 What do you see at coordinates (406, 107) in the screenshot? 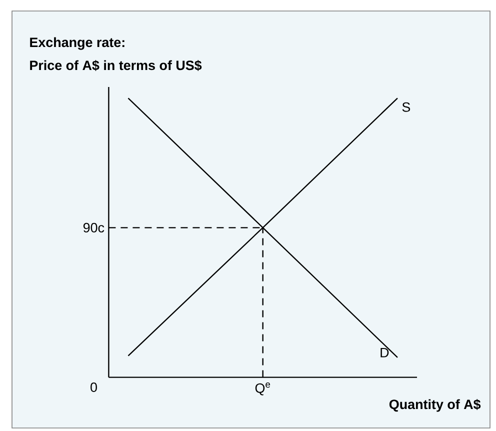
I see `series-label: S` at bounding box center [406, 107].